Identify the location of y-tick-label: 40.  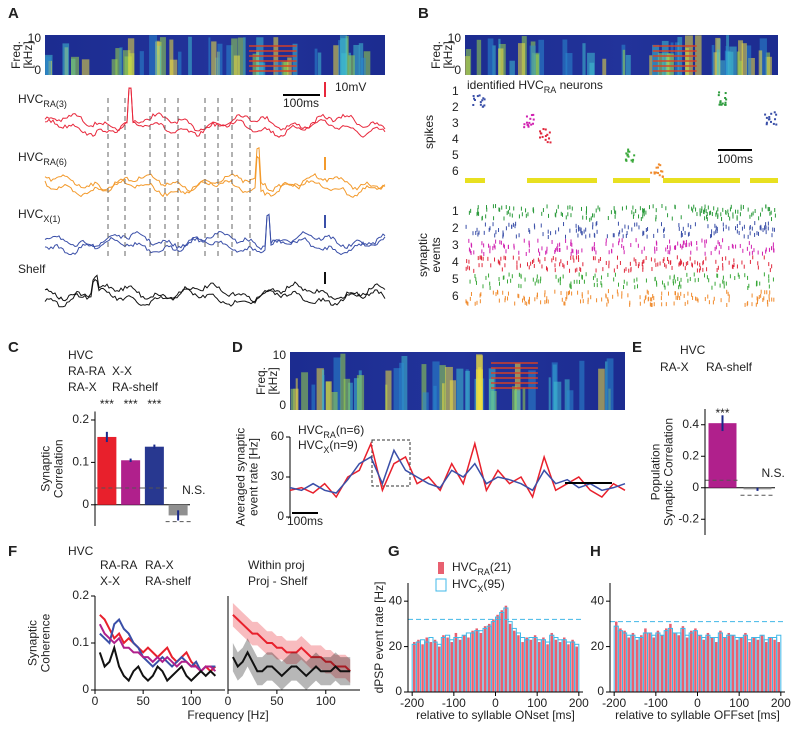
(598, 600).